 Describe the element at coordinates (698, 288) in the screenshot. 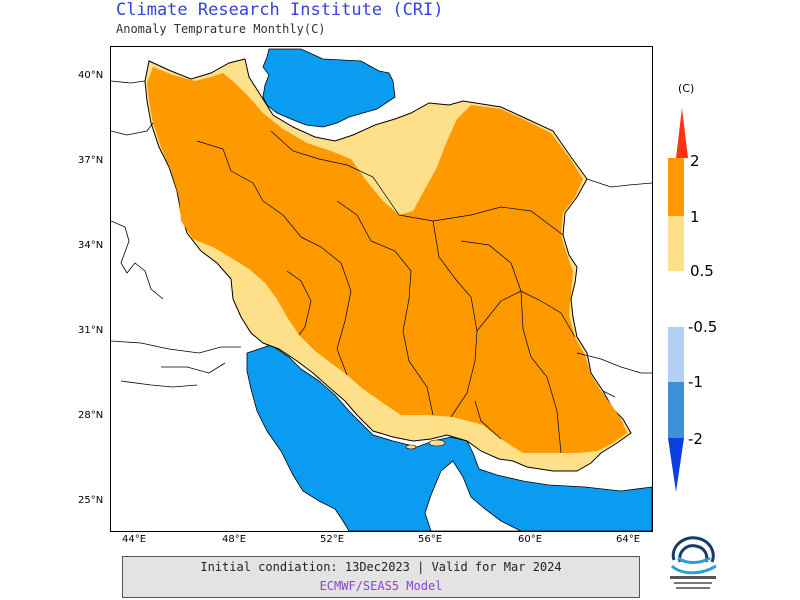

I see `color-legend: (C) 2 1 0.5 -0.5 -1 -2` at that location.